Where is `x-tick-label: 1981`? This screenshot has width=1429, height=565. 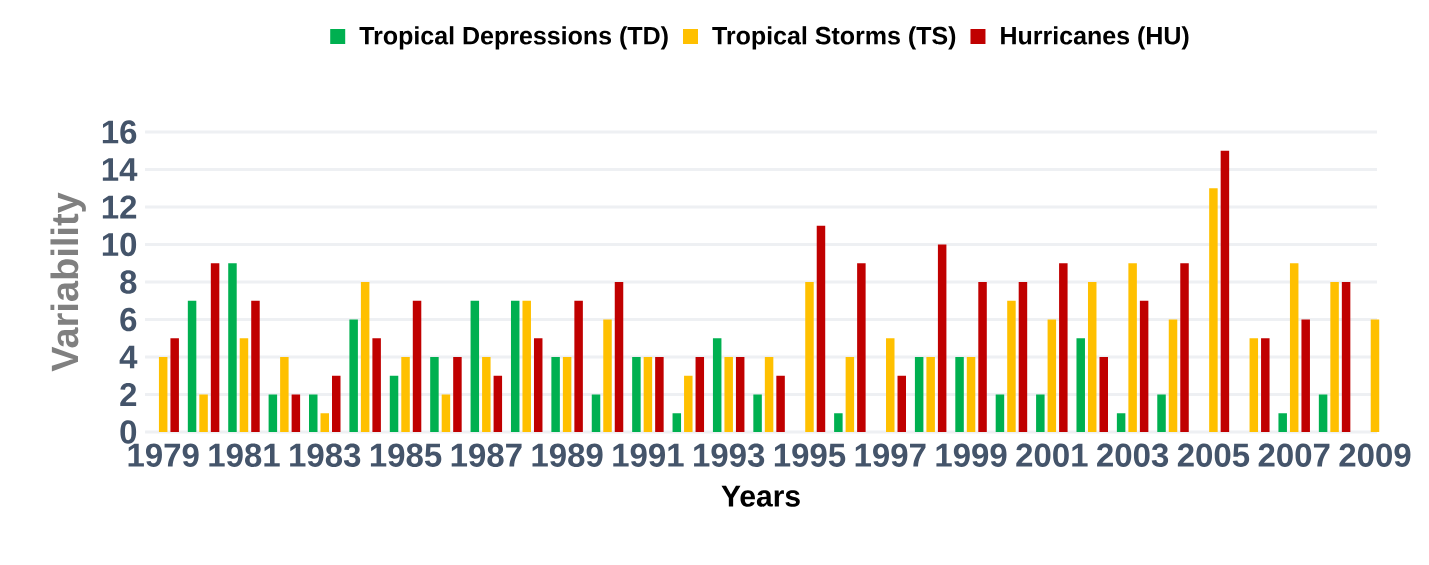
x-tick-label: 1981 is located at coordinates (244, 455).